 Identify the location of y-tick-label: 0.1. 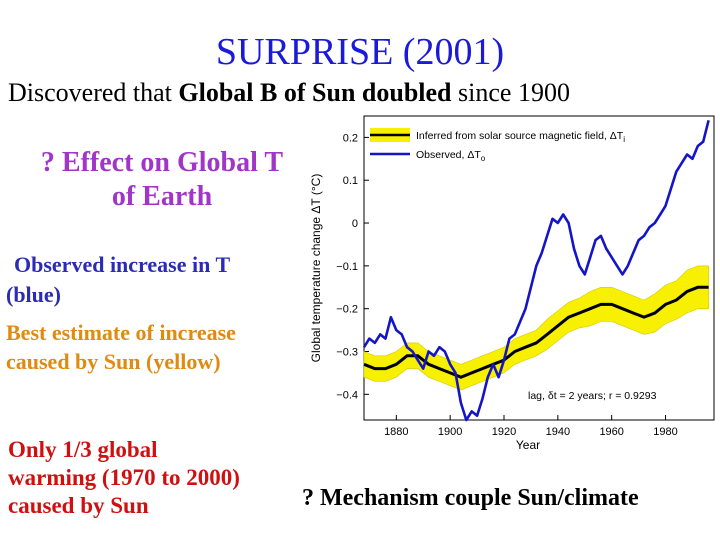
(350, 181).